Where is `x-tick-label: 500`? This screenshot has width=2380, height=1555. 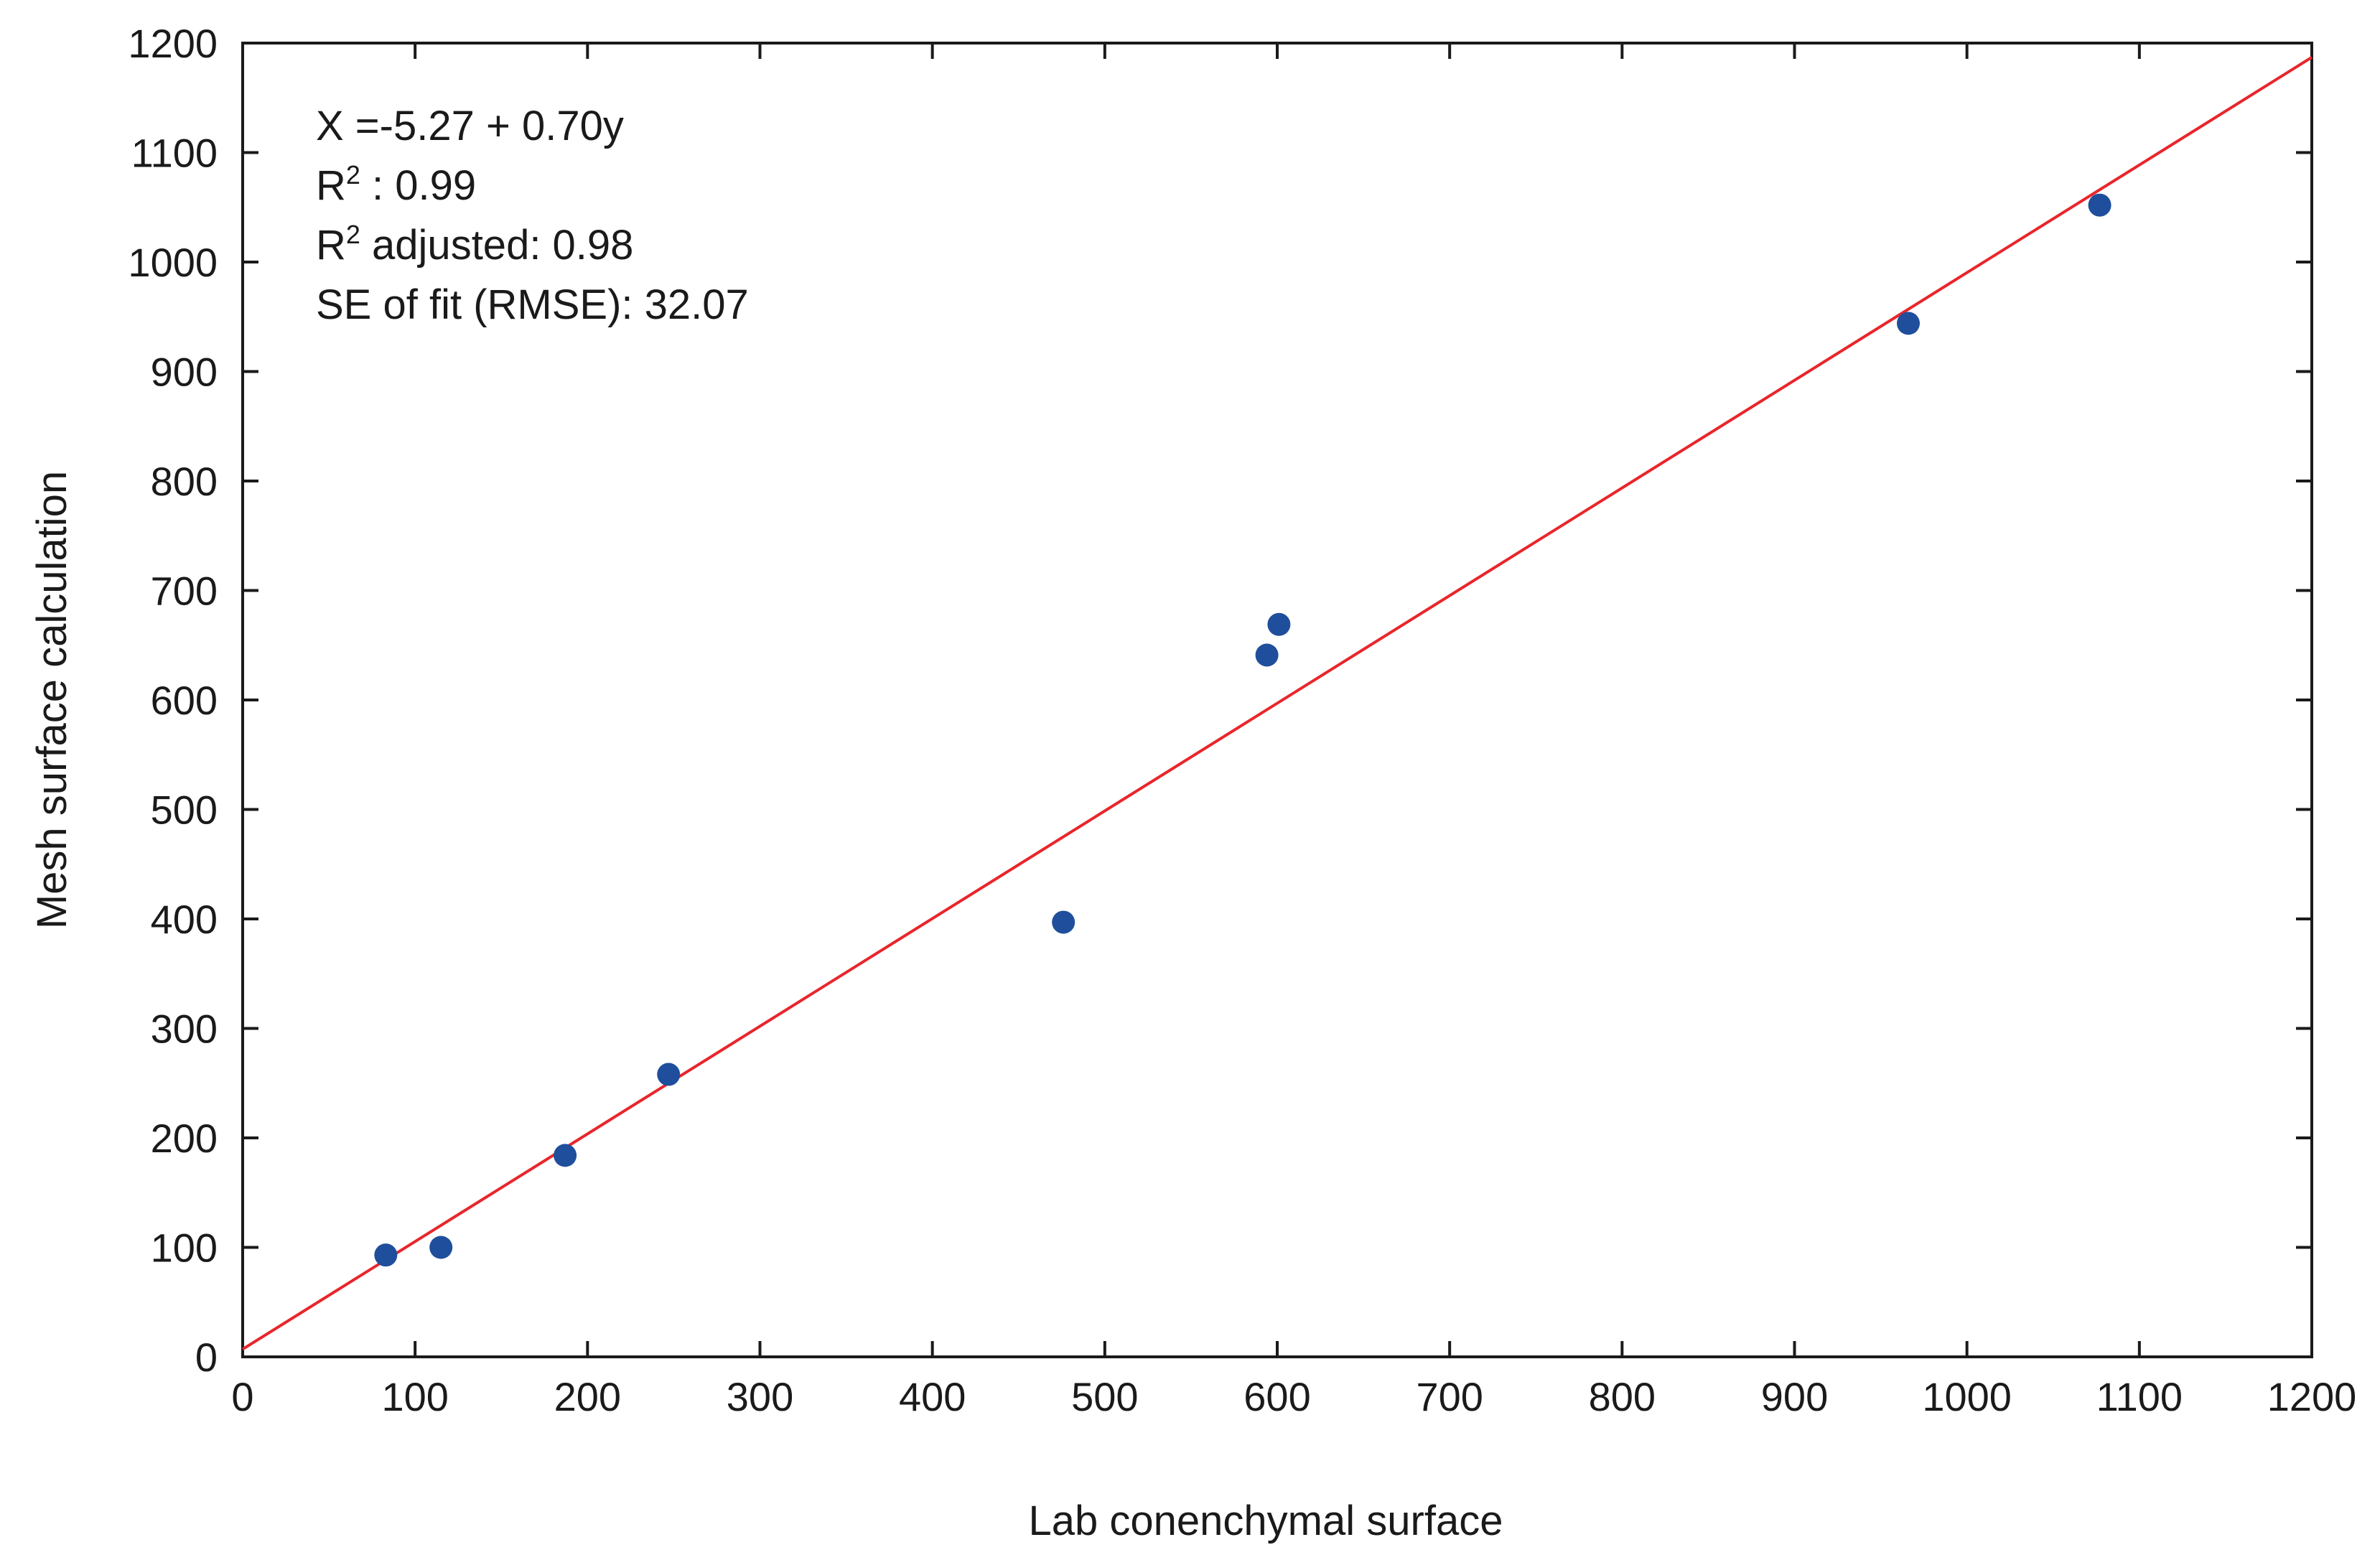 x-tick-label: 500 is located at coordinates (1104, 1396).